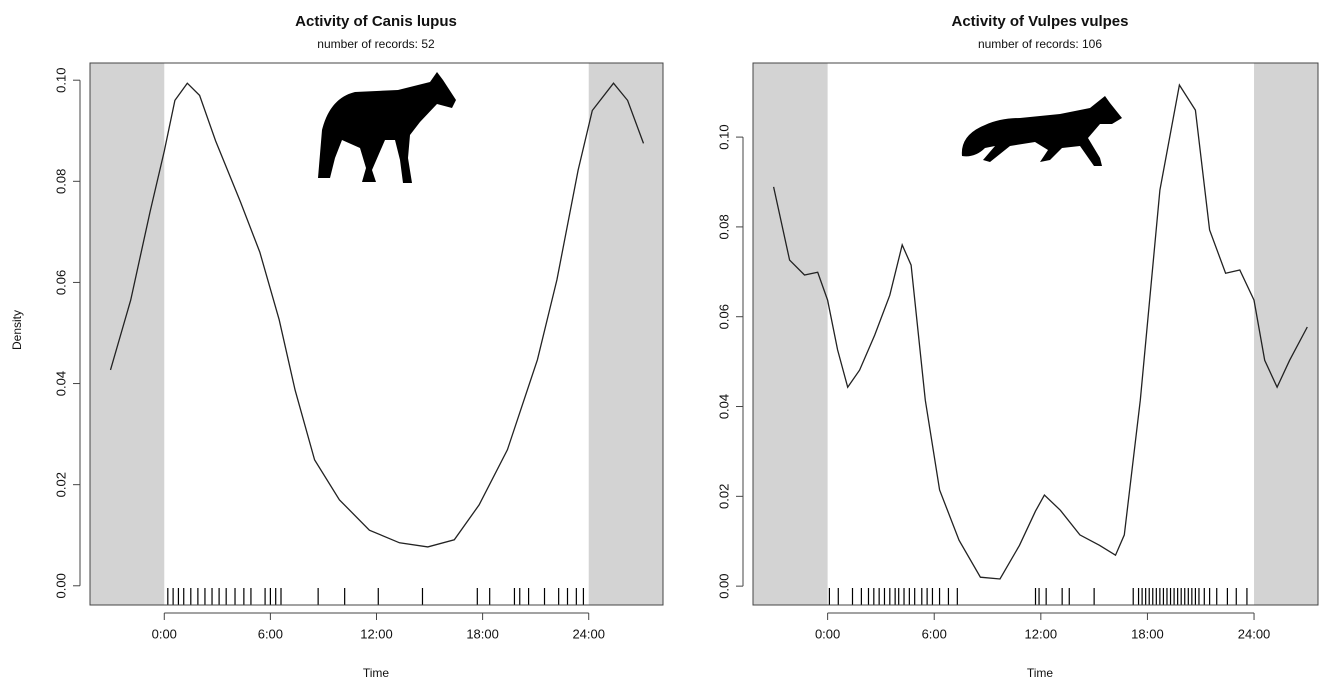 The width and height of the screenshot is (1319, 685). Describe the element at coordinates (17, 330) in the screenshot. I see `y-axis-label: Density` at that location.